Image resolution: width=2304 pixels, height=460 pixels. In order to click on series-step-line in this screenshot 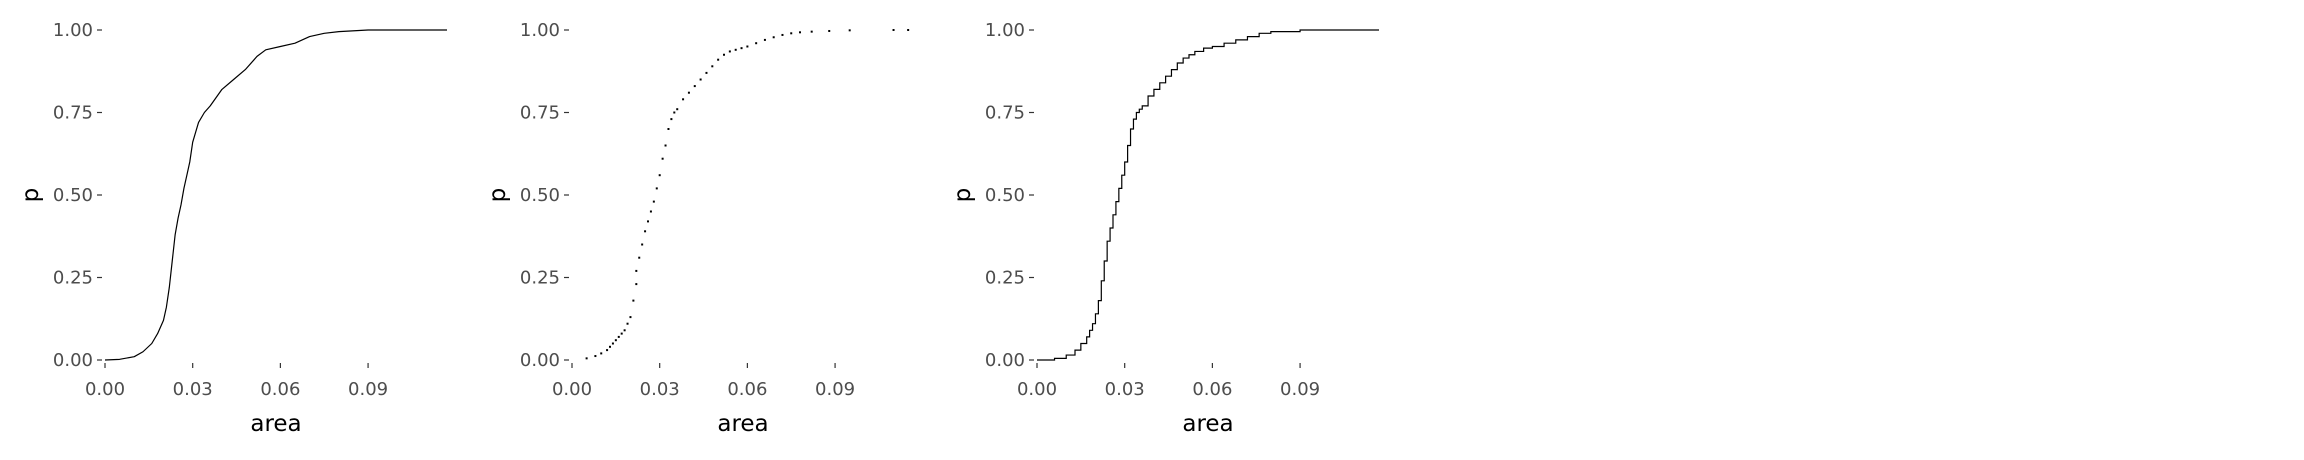, I will do `click(1208, 195)`.